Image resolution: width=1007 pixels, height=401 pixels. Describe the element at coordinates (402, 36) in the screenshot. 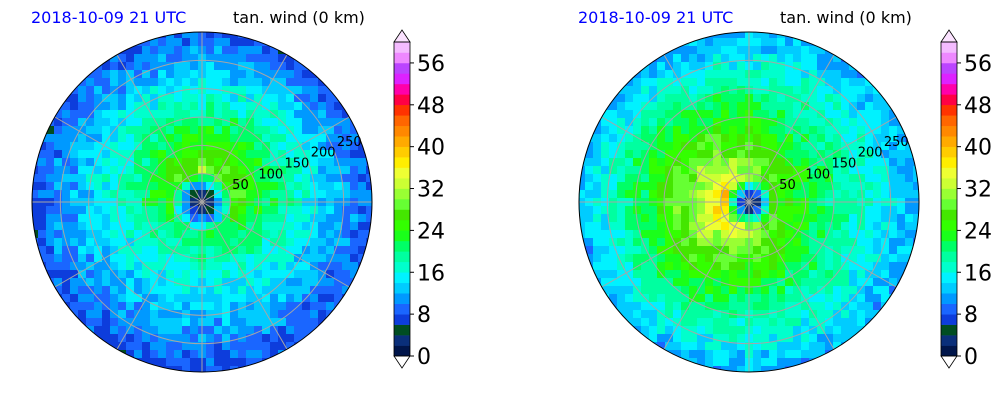

I see `colorbar-extend-max` at that location.